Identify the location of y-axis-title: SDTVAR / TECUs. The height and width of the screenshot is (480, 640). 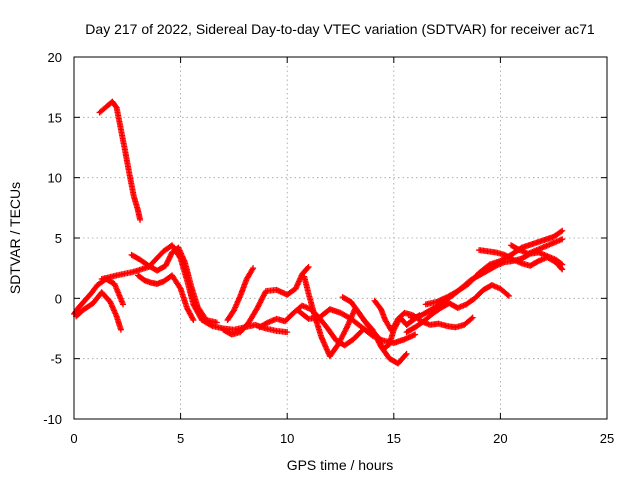
(15, 238).